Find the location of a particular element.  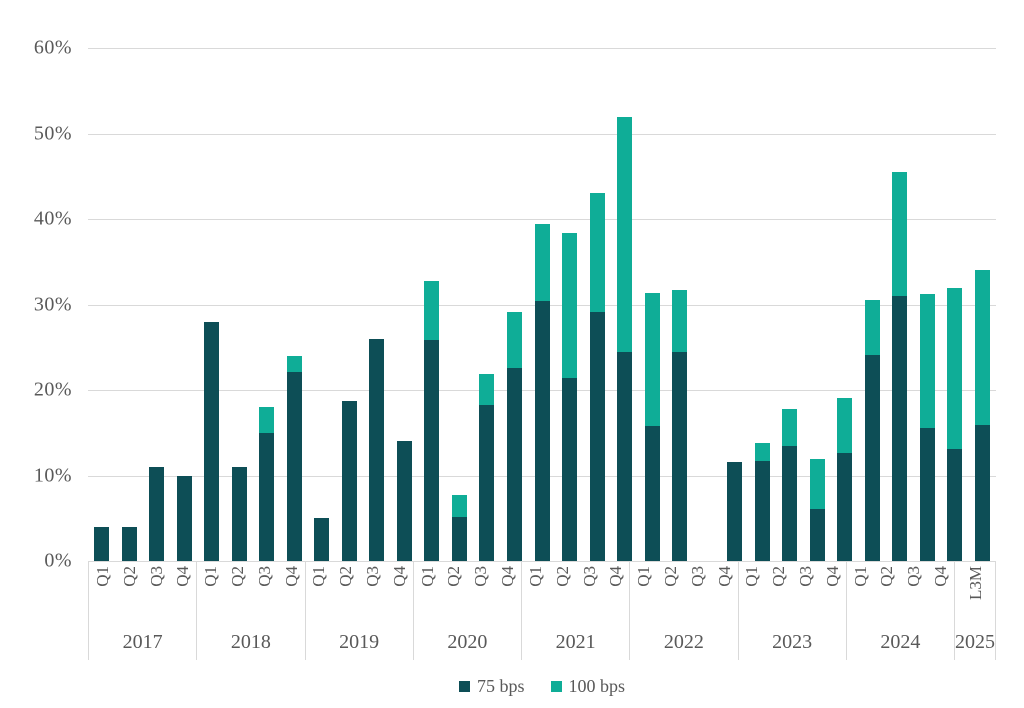

year-group-2023: Q1 Q2 Q3 Q4 2023 is located at coordinates (791, 611).